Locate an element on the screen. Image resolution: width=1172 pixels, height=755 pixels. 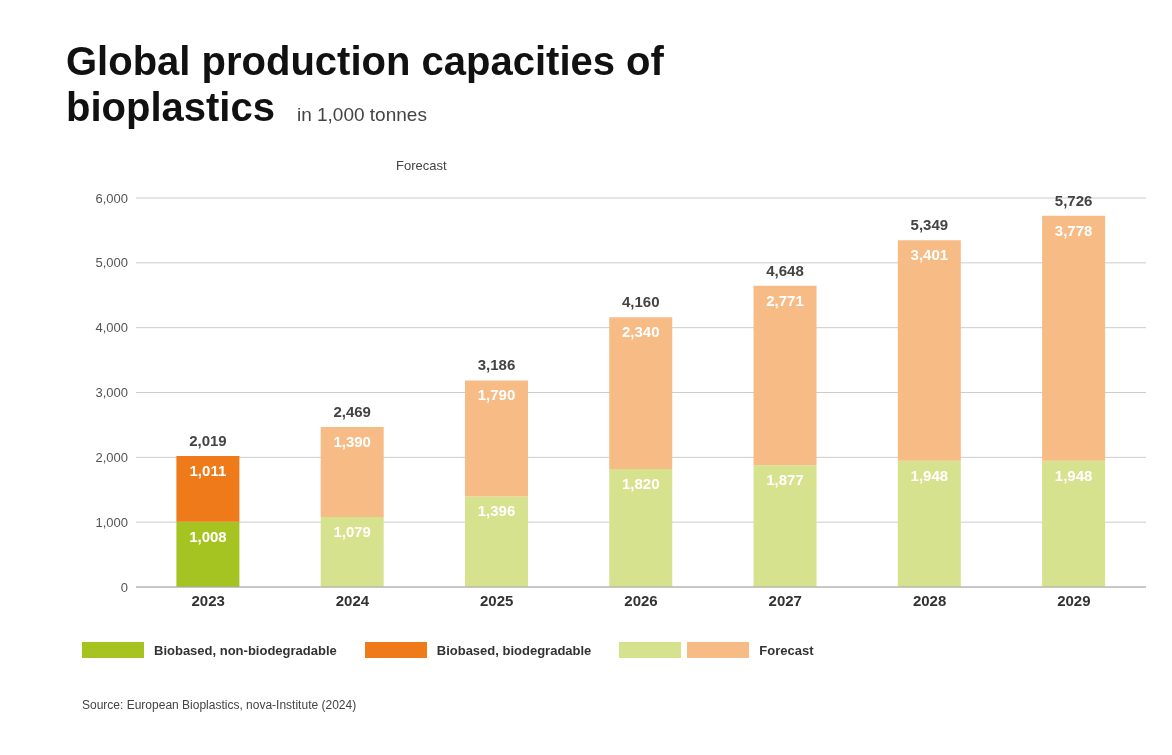
y-tick-label: 4,000 is located at coordinates (111, 328).